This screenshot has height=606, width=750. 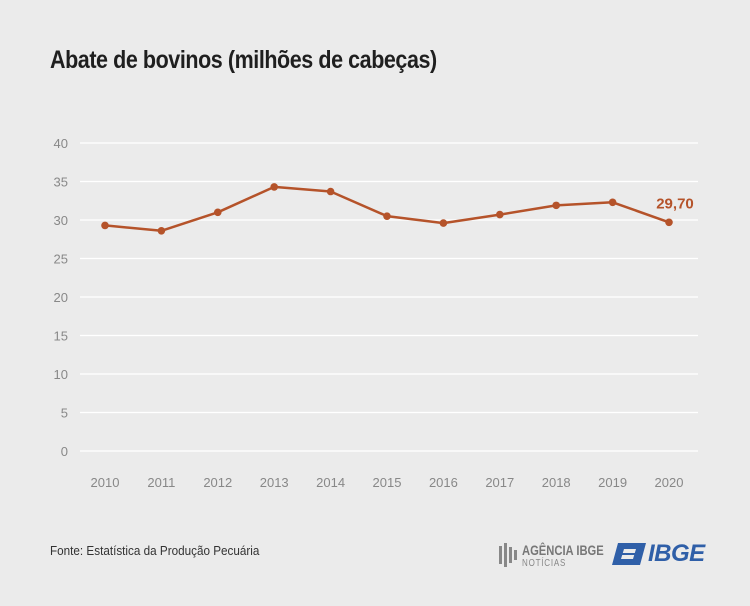 I want to click on y-tick-label: 15, so click(x=61, y=336).